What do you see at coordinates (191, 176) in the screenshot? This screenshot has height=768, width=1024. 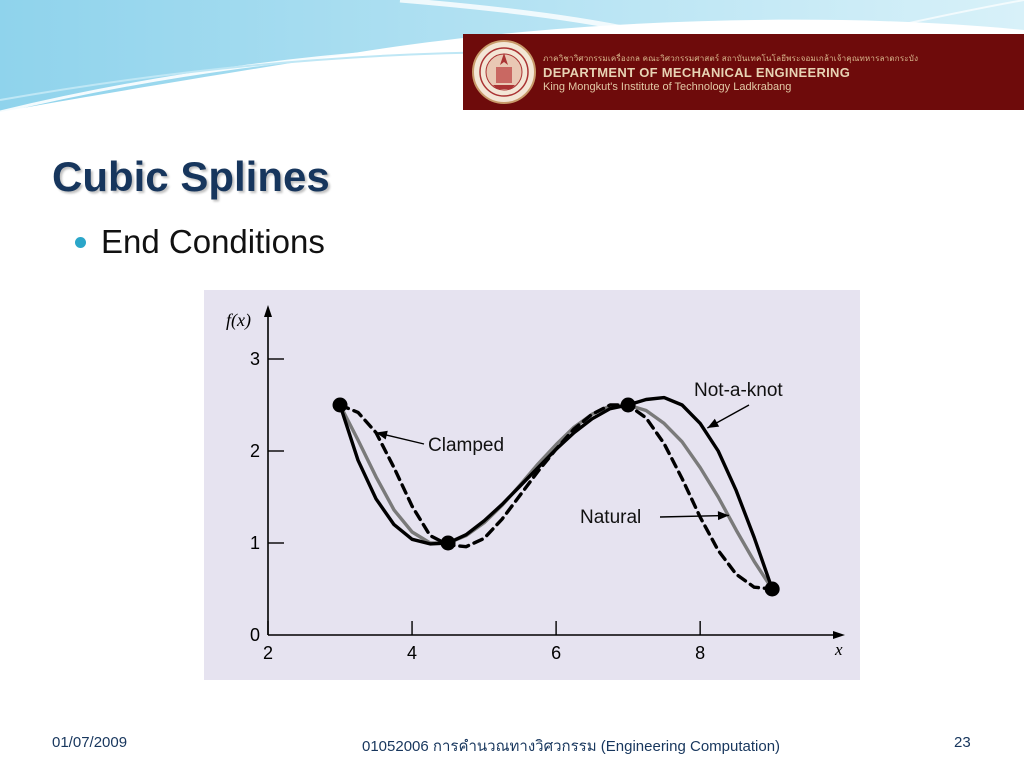 I see `slide-title: Cubic Splines` at bounding box center [191, 176].